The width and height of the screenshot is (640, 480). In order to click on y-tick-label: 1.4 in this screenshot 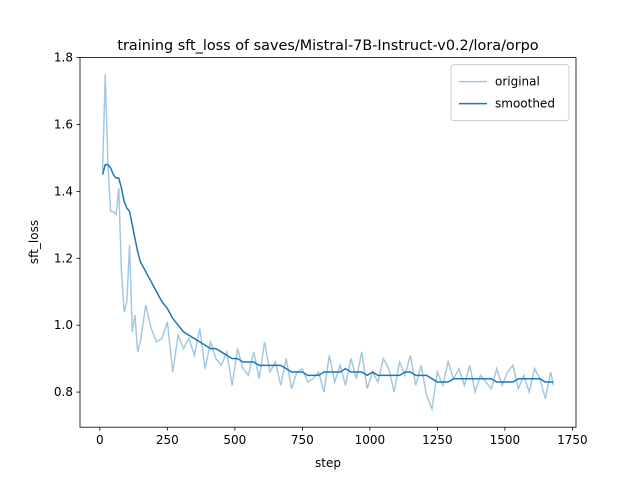, I will do `click(63, 191)`.